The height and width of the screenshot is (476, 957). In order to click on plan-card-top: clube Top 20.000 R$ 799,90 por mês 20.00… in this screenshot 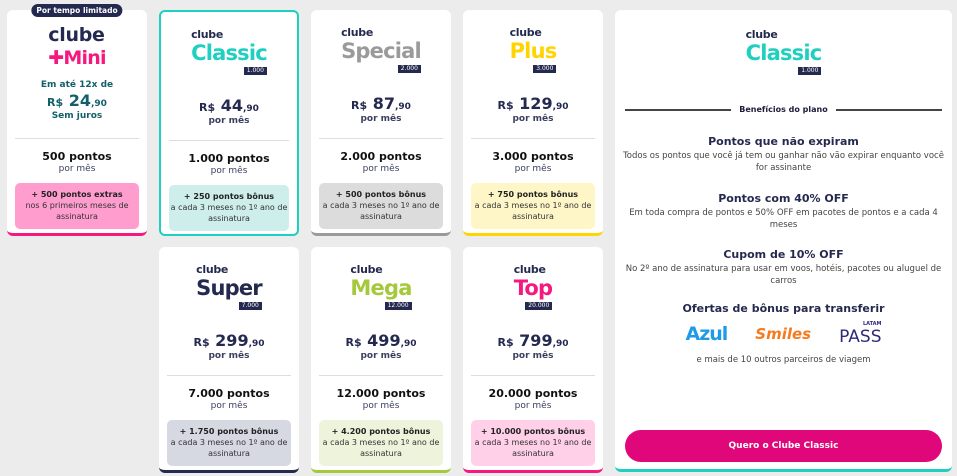, I will do `click(533, 360)`.